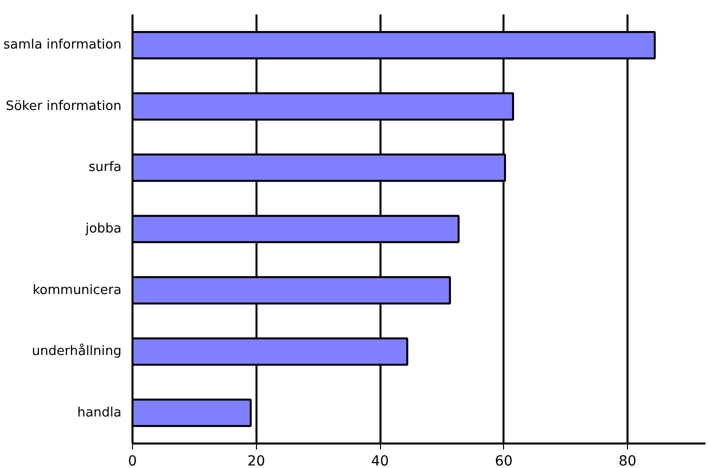 The image size is (708, 468). I want to click on x-tick-label: 60, so click(503, 461).